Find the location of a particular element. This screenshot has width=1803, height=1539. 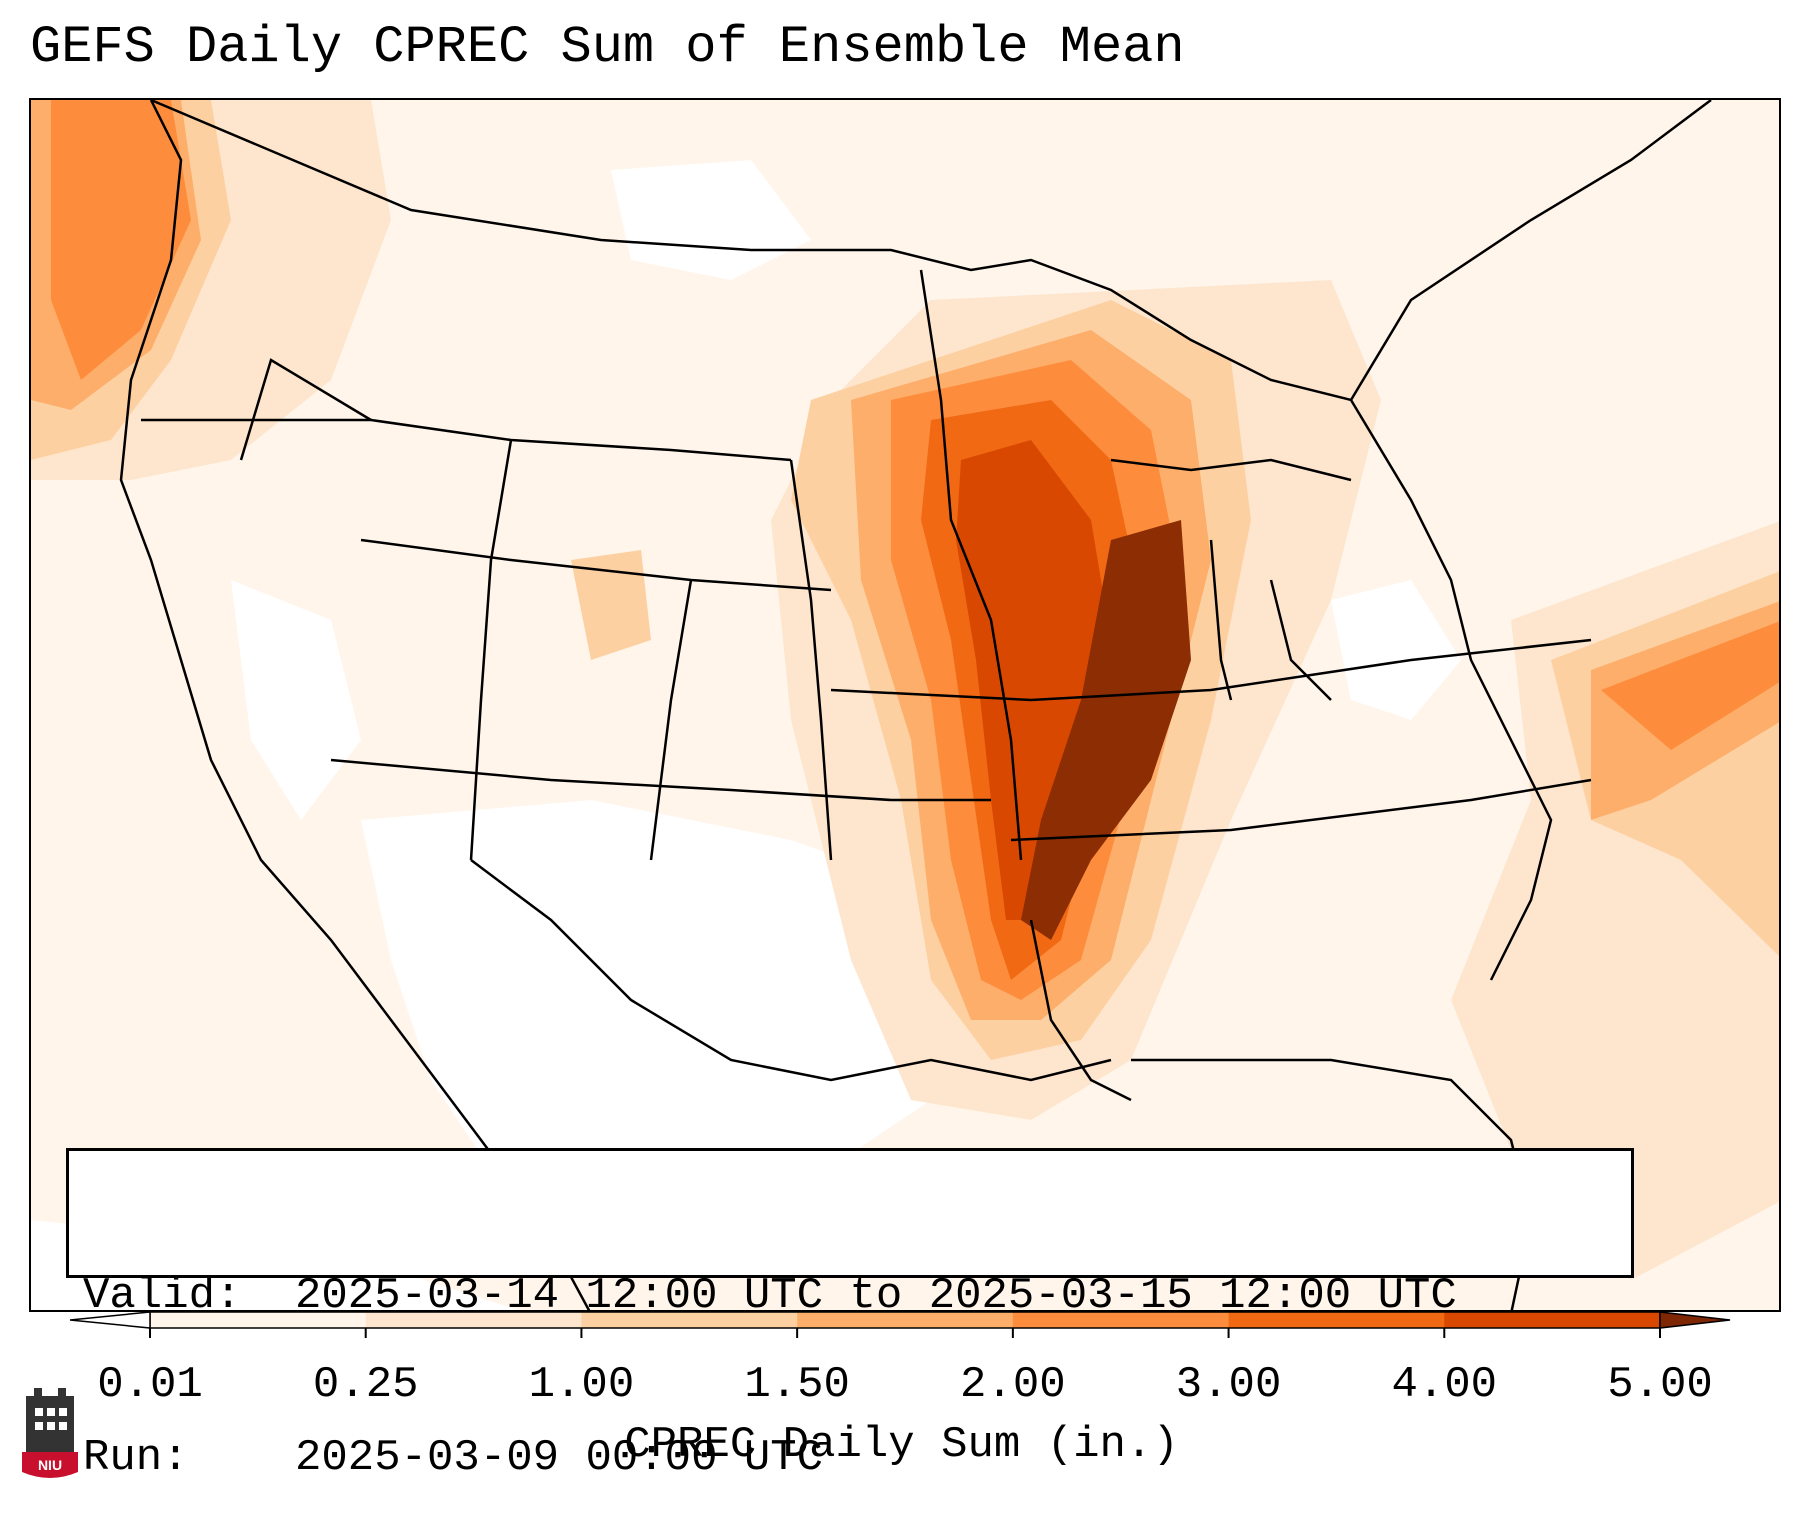

logo-text: NIU is located at coordinates (50, 1465).